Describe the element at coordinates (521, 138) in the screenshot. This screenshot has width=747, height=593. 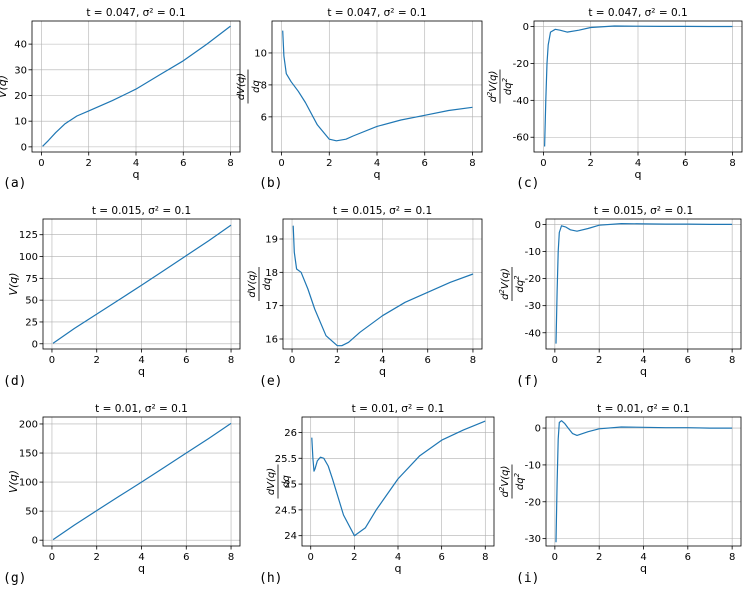
I see `y-tick-label: -60` at that location.